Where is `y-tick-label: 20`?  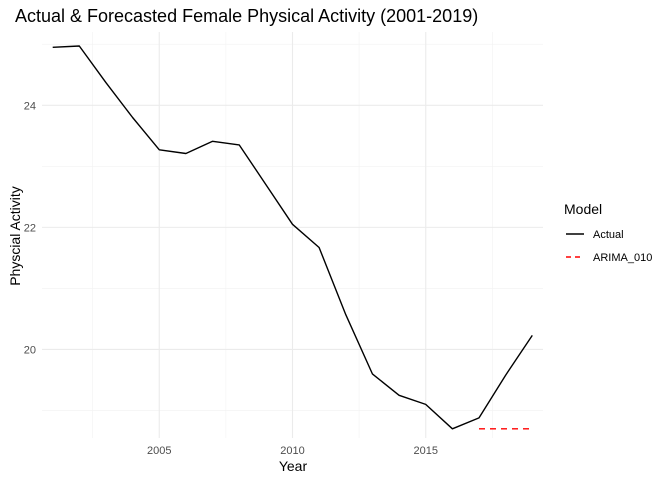
y-tick-label: 20 is located at coordinates (30, 350).